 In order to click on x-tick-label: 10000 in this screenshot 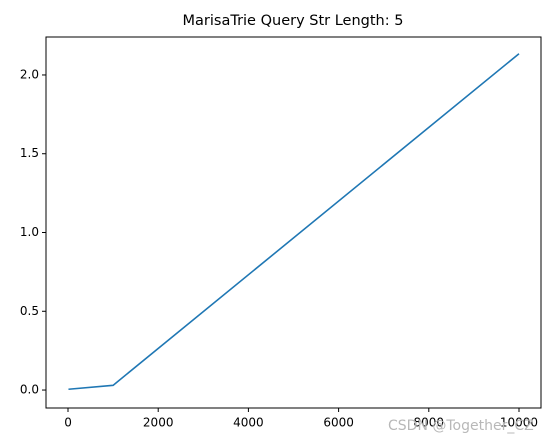, I will do `click(519, 423)`.